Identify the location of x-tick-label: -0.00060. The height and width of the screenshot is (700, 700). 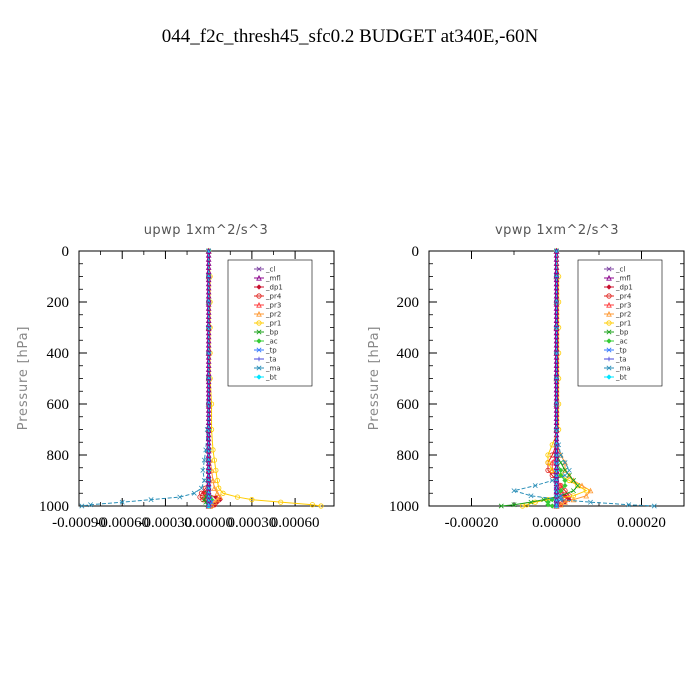
(122, 523).